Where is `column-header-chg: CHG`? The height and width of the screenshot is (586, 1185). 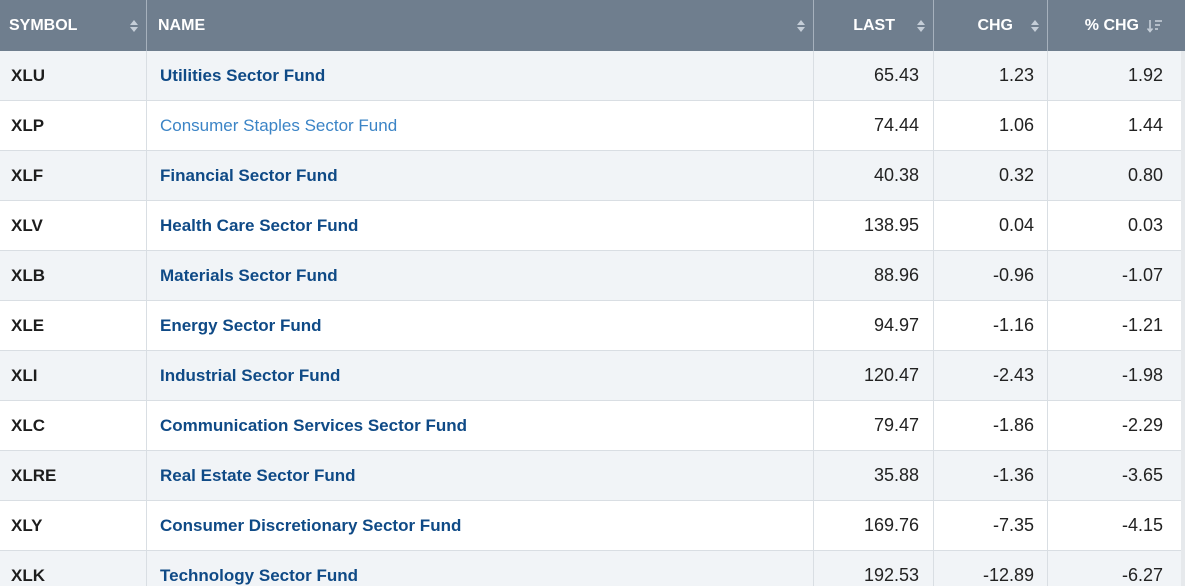
column-header-chg: CHG is located at coordinates (991, 25).